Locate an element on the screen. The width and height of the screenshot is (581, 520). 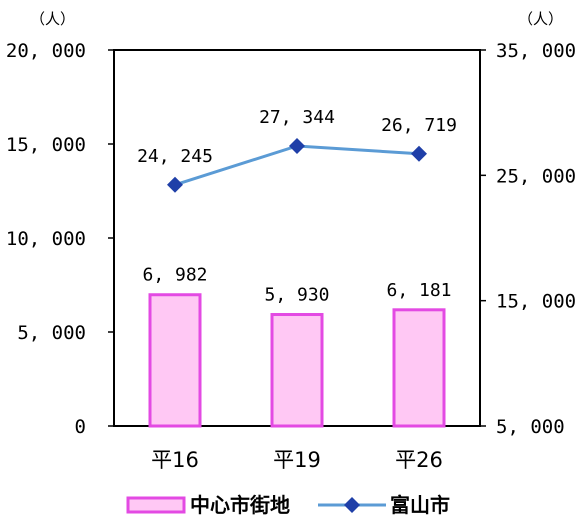
left-tick-label: 0 is located at coordinates (80, 427).